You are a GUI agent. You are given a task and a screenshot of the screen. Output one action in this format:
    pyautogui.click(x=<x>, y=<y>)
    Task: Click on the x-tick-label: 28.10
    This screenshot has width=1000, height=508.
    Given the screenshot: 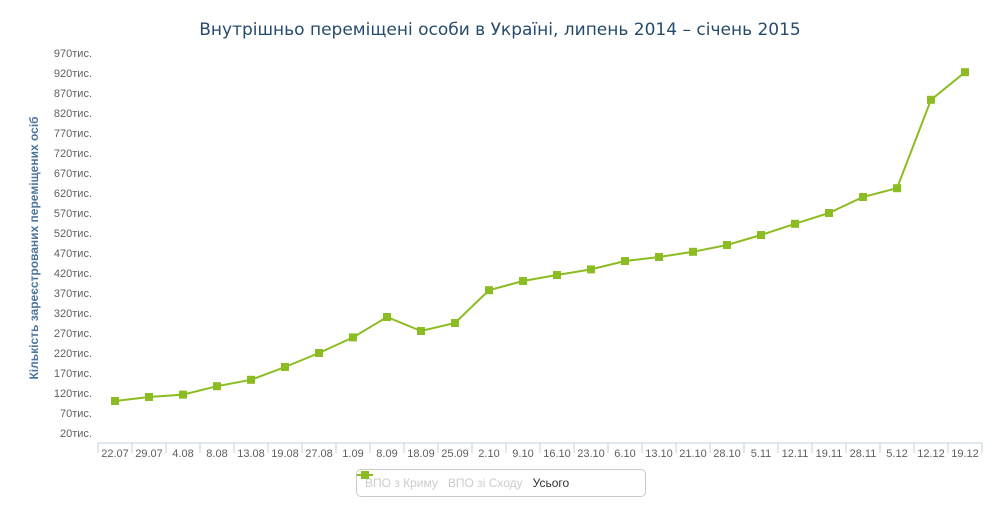 What is the action you would take?
    pyautogui.click(x=727, y=454)
    